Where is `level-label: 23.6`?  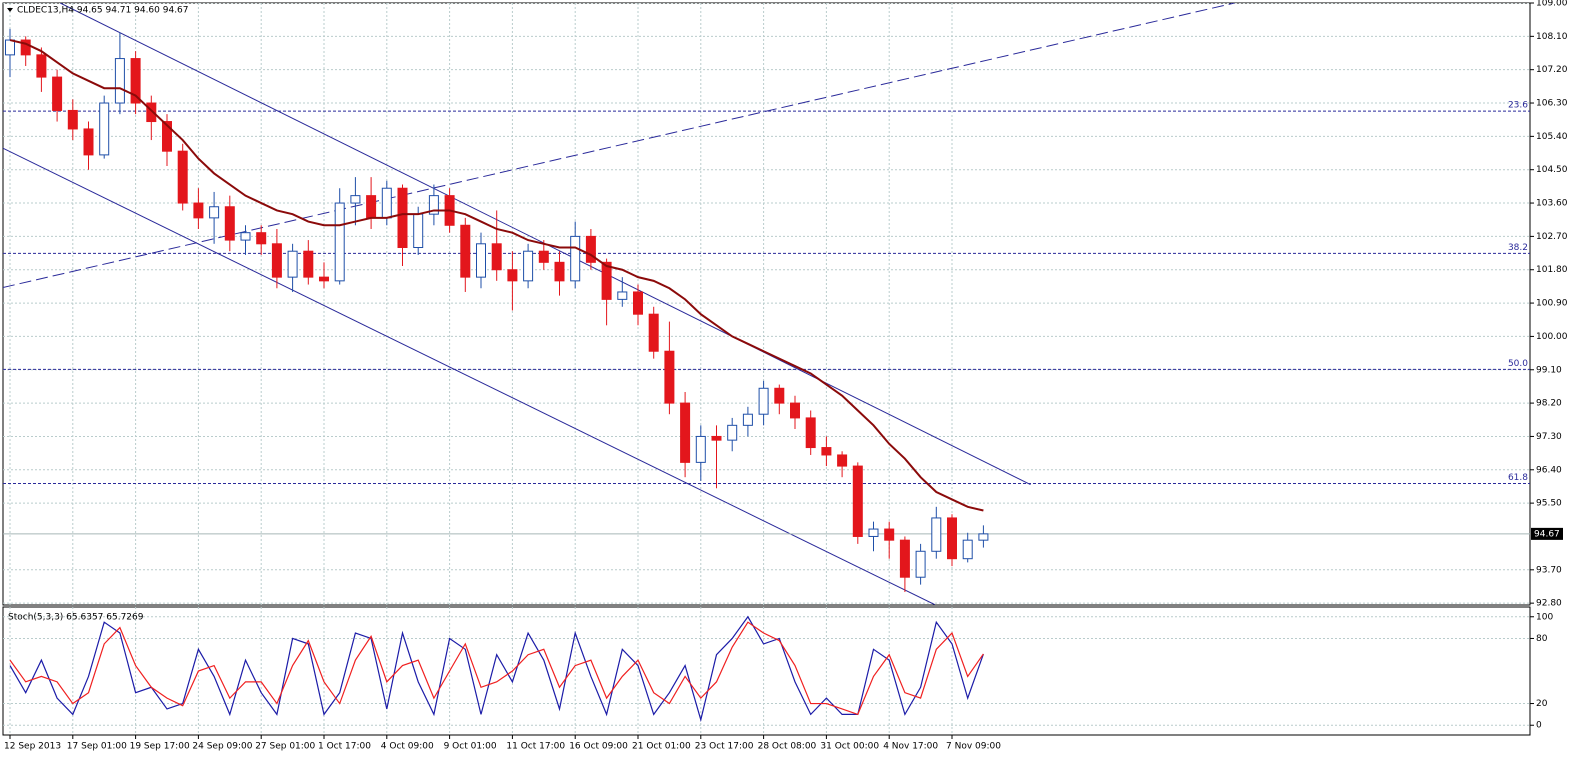
level-label: 23.6 is located at coordinates (1518, 106).